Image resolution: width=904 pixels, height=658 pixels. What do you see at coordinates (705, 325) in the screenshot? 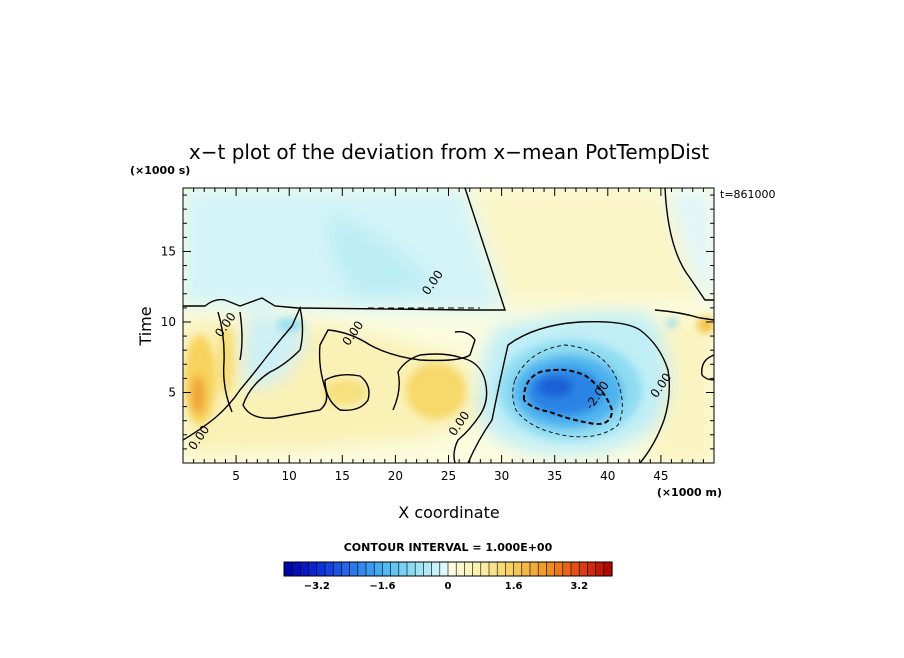
I see `warm-patch-right-top` at bounding box center [705, 325].